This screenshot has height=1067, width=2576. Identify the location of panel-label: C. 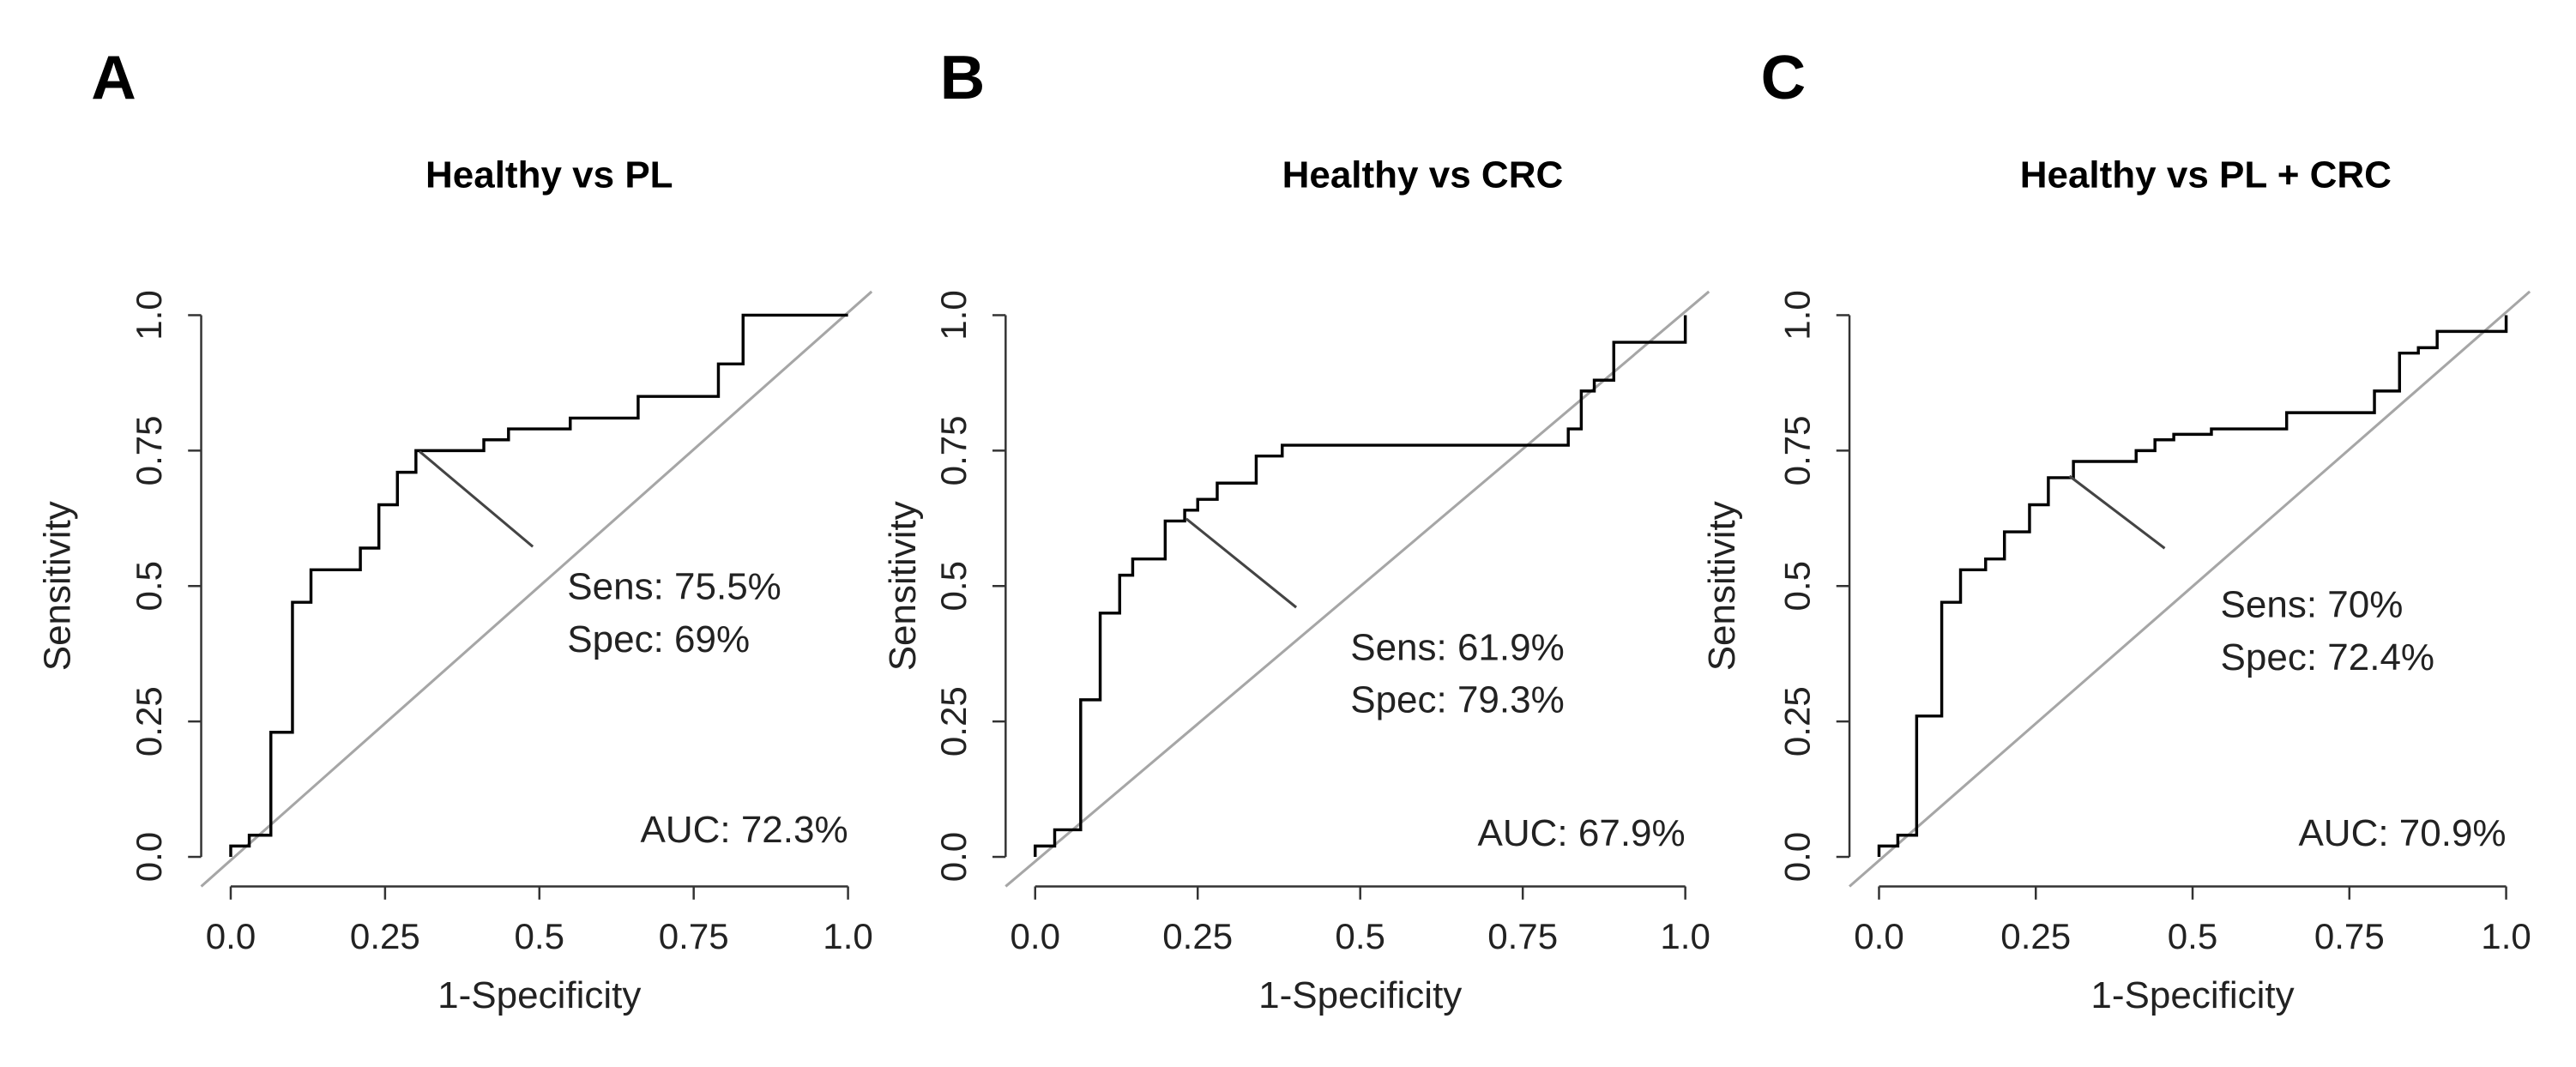
(1784, 77).